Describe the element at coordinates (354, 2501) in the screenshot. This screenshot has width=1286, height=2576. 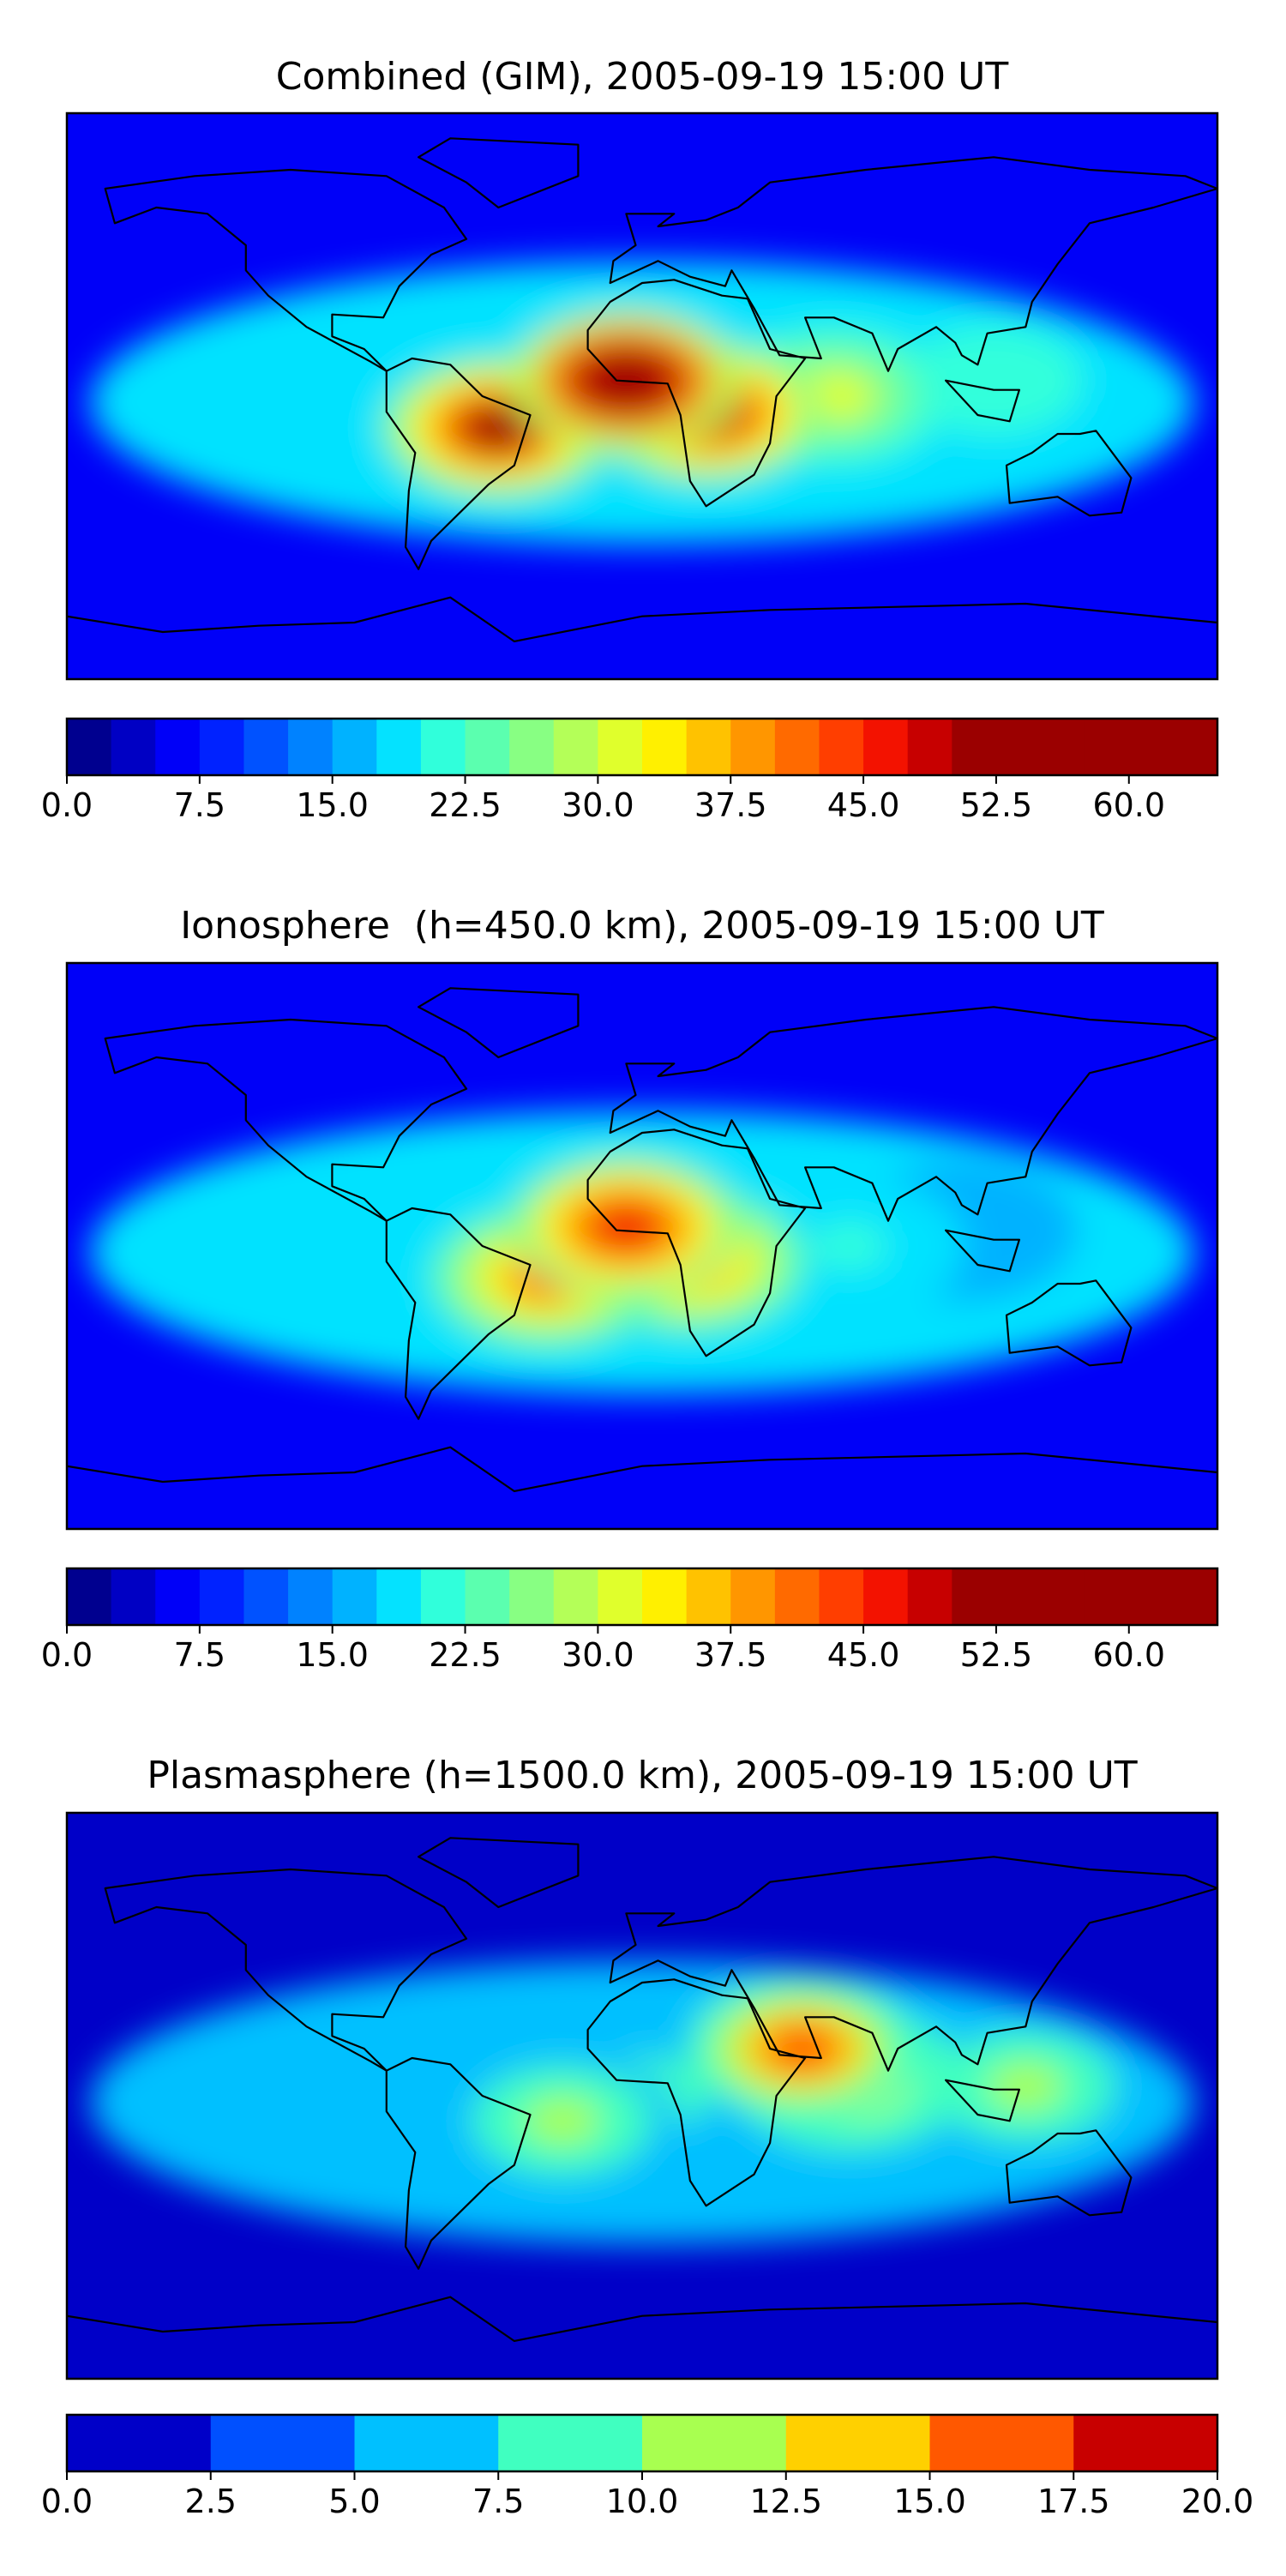
I see `colorbar-tick-label: 5.0` at that location.